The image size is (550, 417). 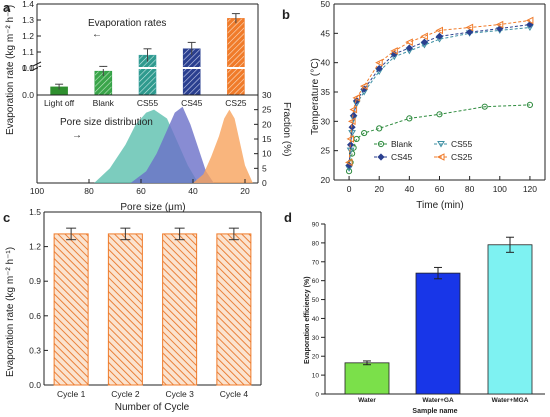 I want to click on a-top-bar, so click(x=191, y=72).